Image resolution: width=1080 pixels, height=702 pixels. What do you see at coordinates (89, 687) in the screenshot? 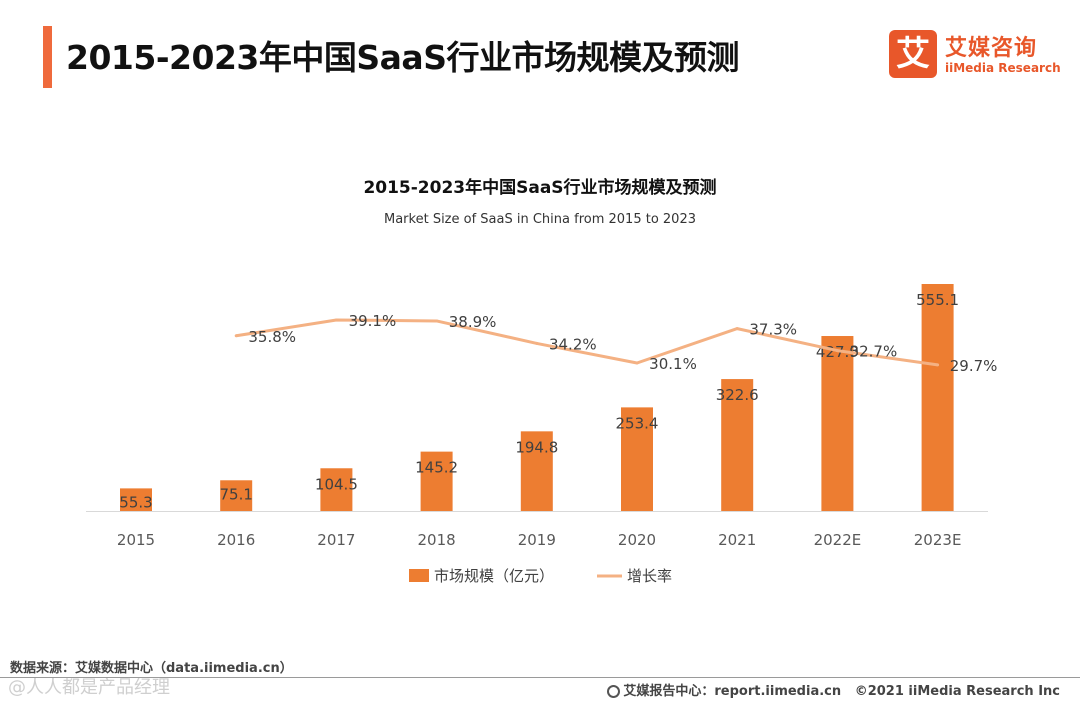
I see `watermark: @人人都是产品经理` at bounding box center [89, 687].